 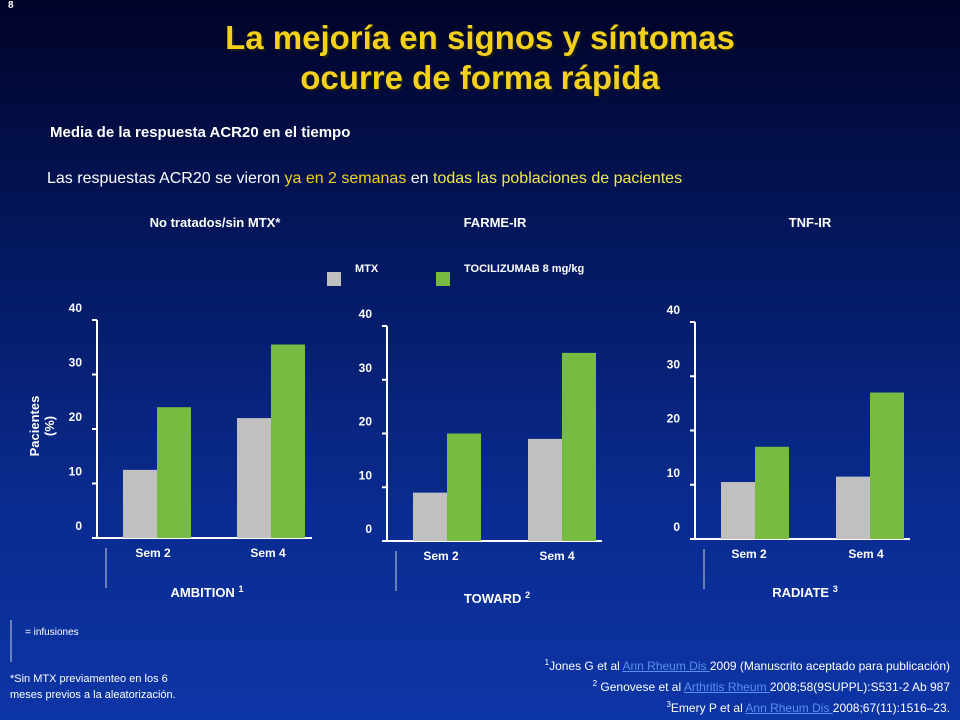 I want to click on legend-label-tocilizumab: TOCILIZUMAB 8 mg/kg, so click(x=524, y=269).